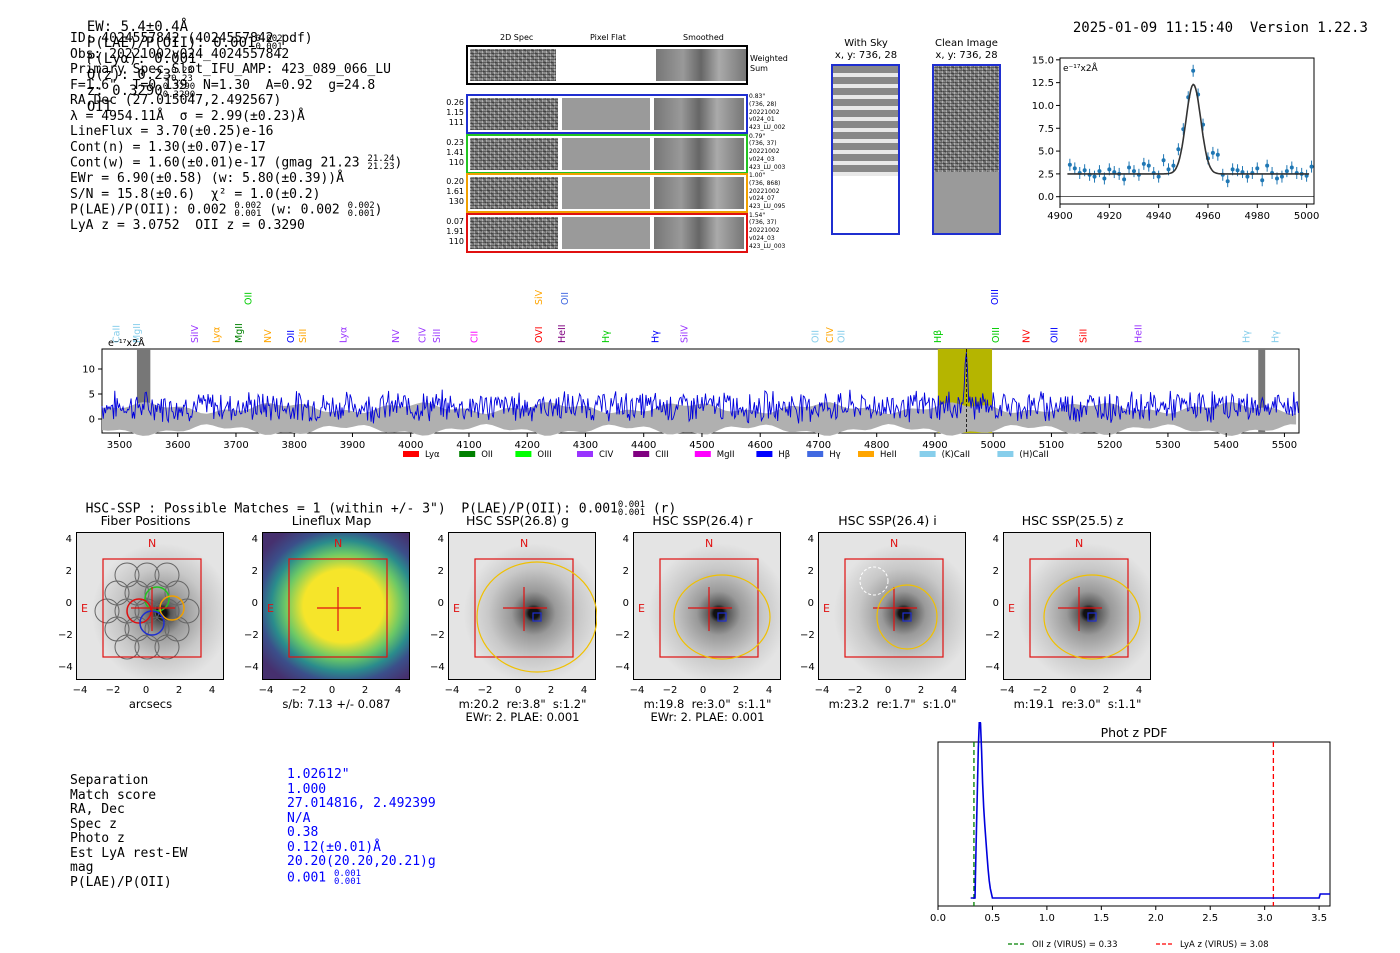 The image size is (1400, 953). I want to click on fiber-highlight-circle, so click(157, 599).